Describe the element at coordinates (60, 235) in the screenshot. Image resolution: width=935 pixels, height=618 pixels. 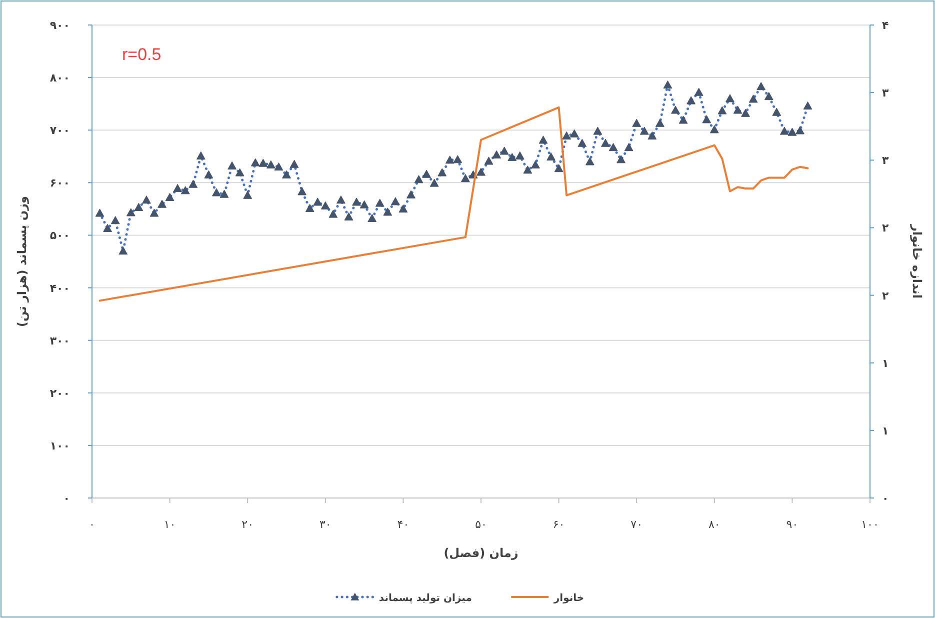
I see `y-tick-label: ۵۰۰` at that location.